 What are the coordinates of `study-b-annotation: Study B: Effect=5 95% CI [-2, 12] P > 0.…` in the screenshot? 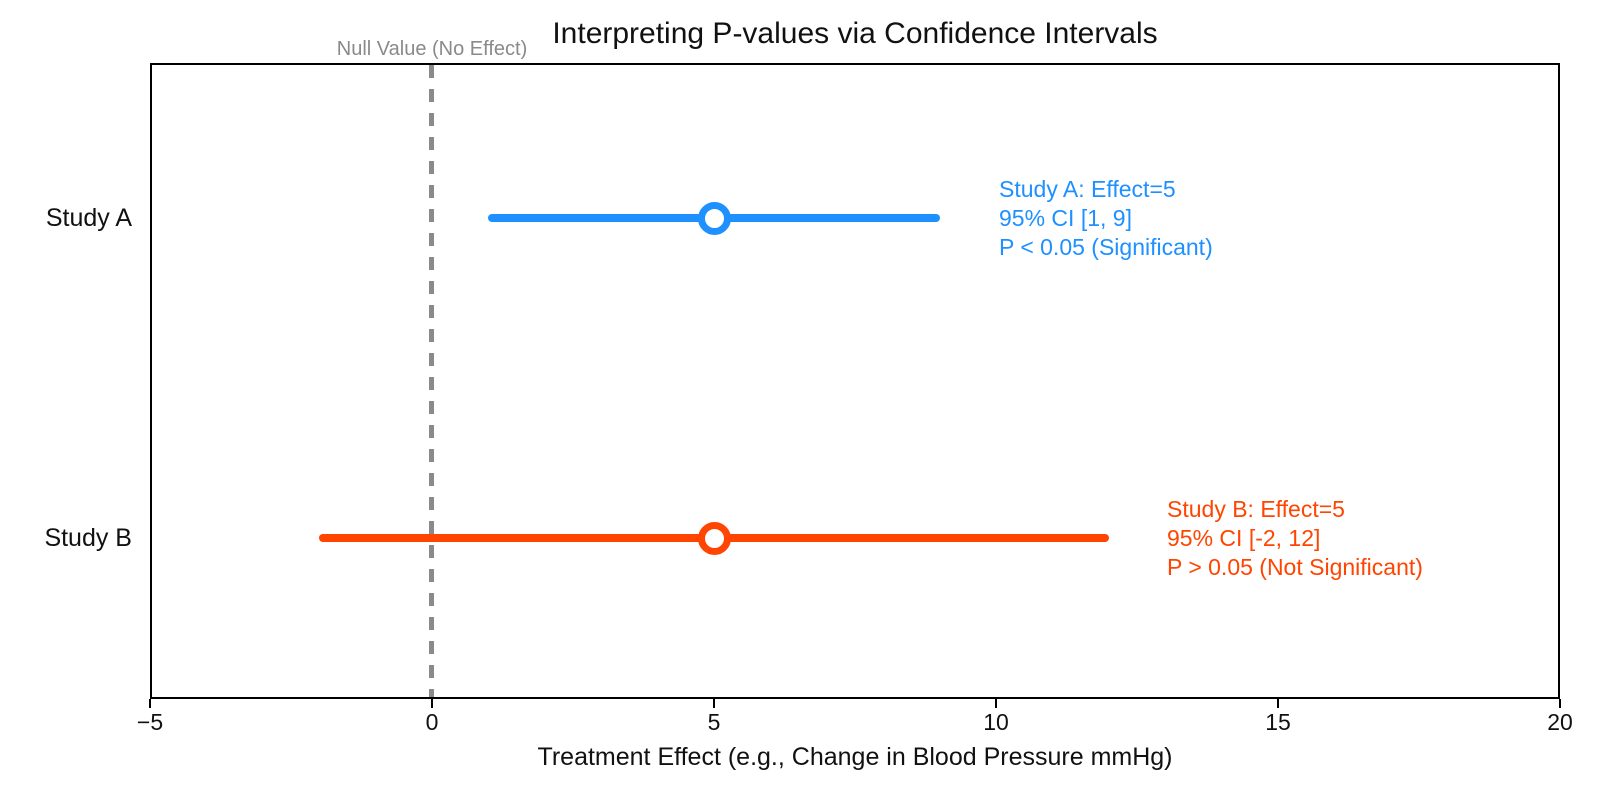 It's located at (1295, 538).